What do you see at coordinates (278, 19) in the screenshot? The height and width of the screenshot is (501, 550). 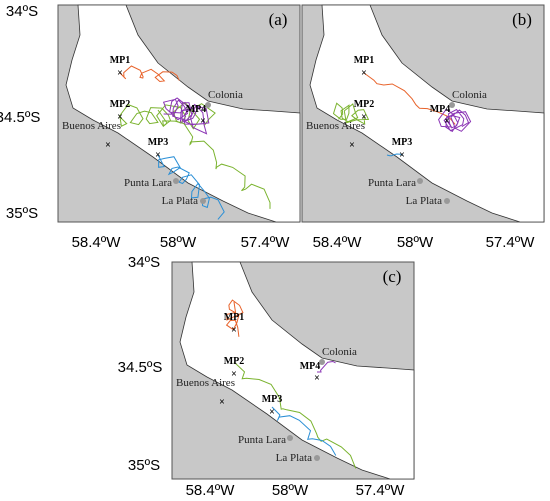 I see `panel-label: (a)` at bounding box center [278, 19].